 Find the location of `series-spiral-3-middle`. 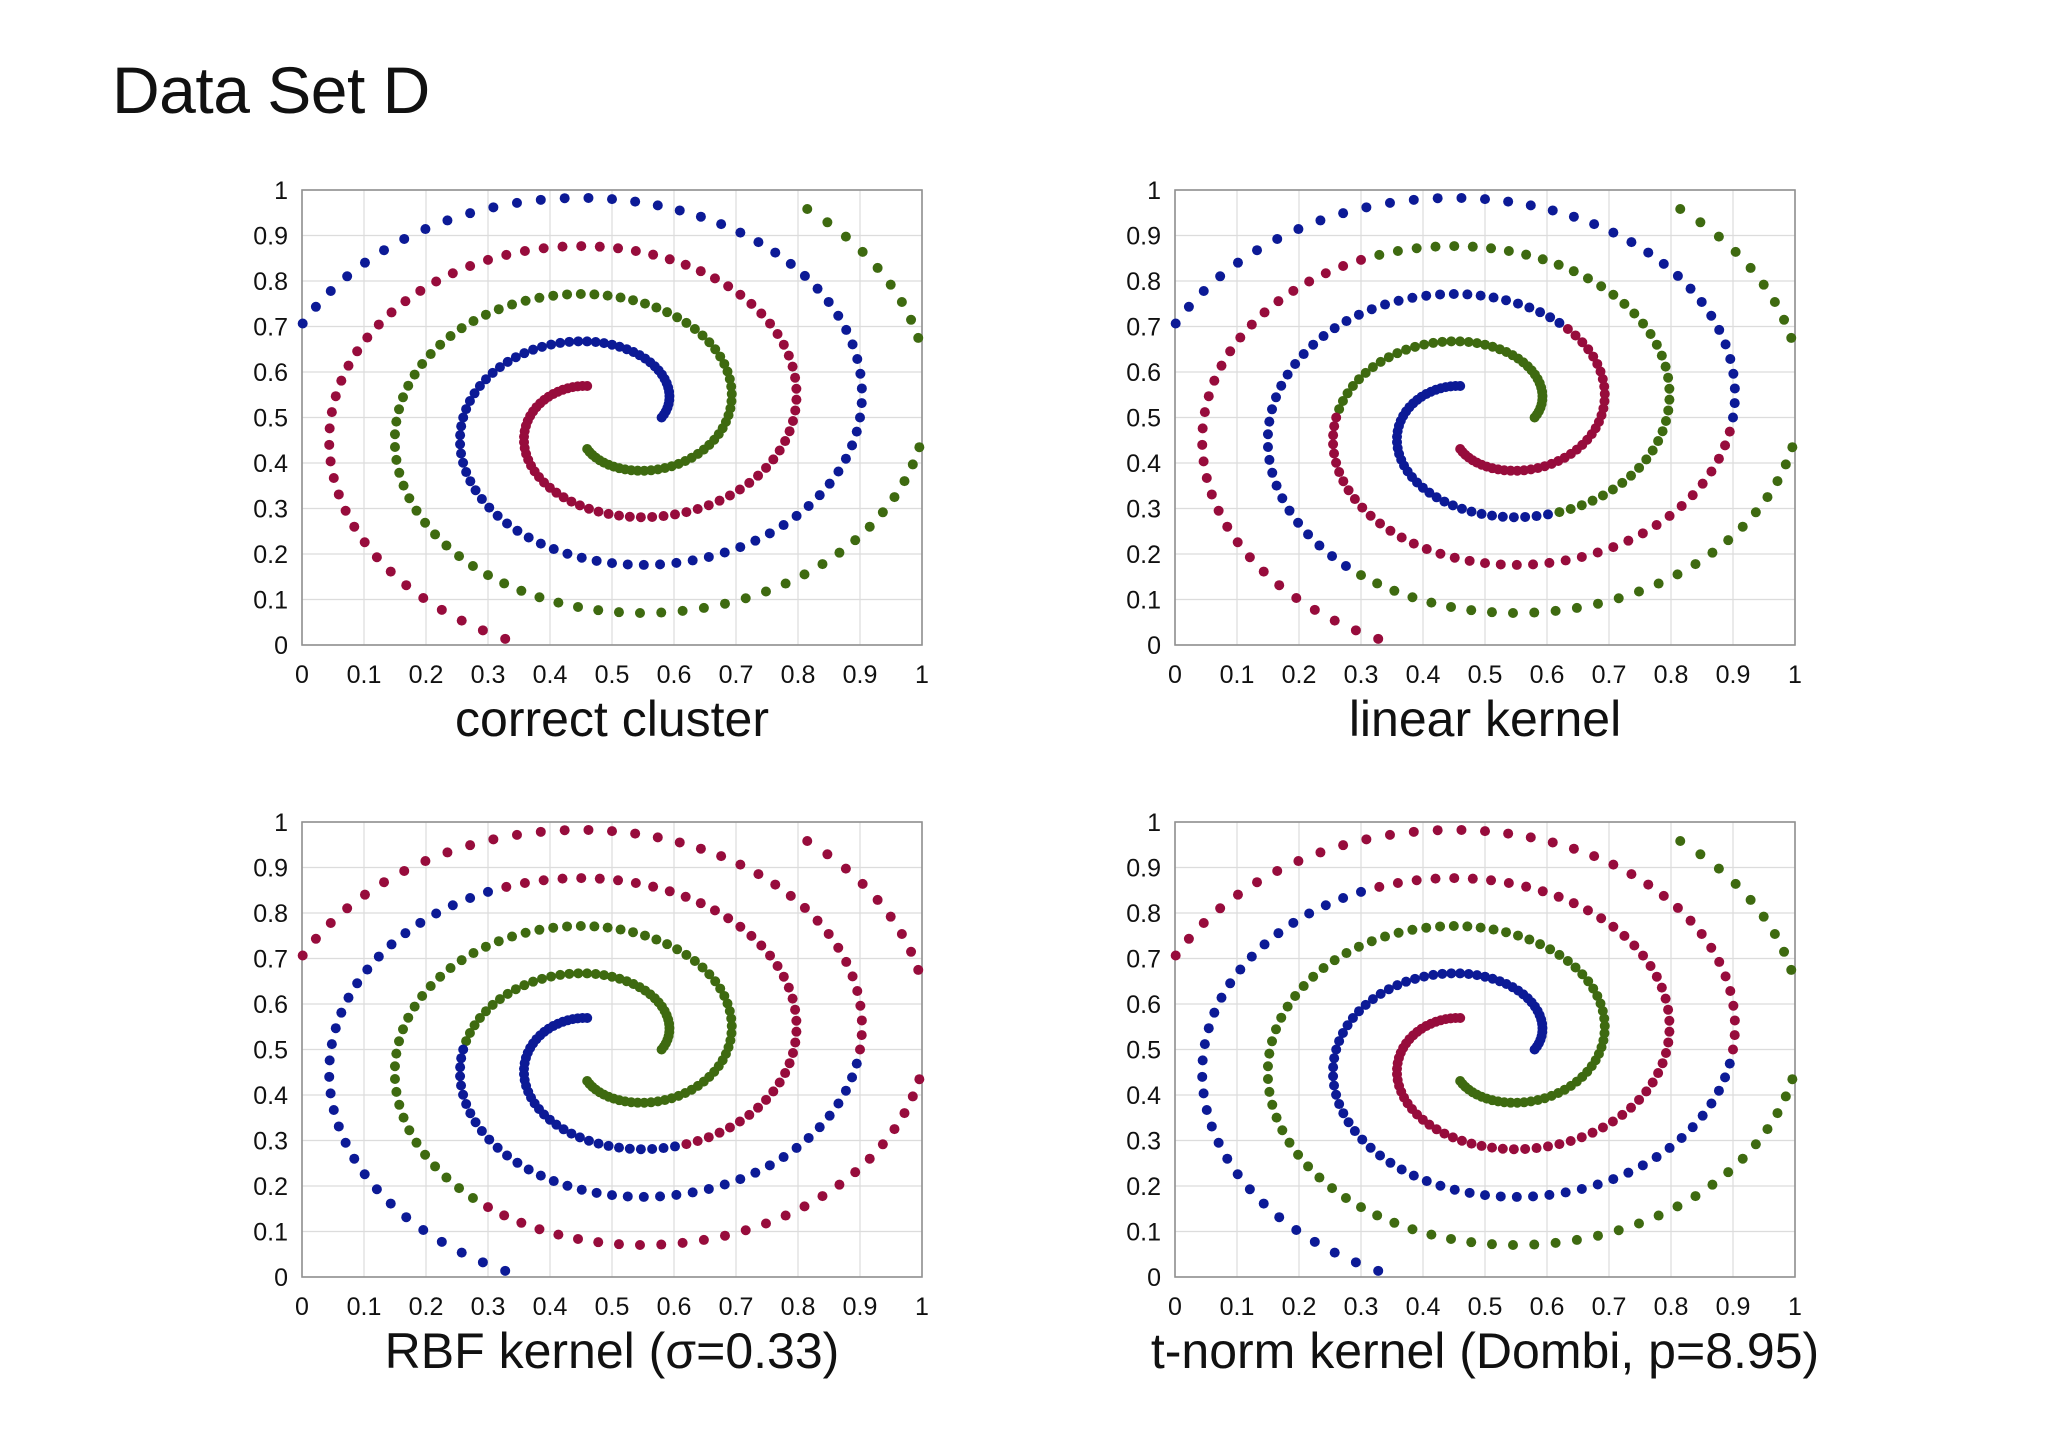

series-spiral-3-middle is located at coordinates (540, 430).